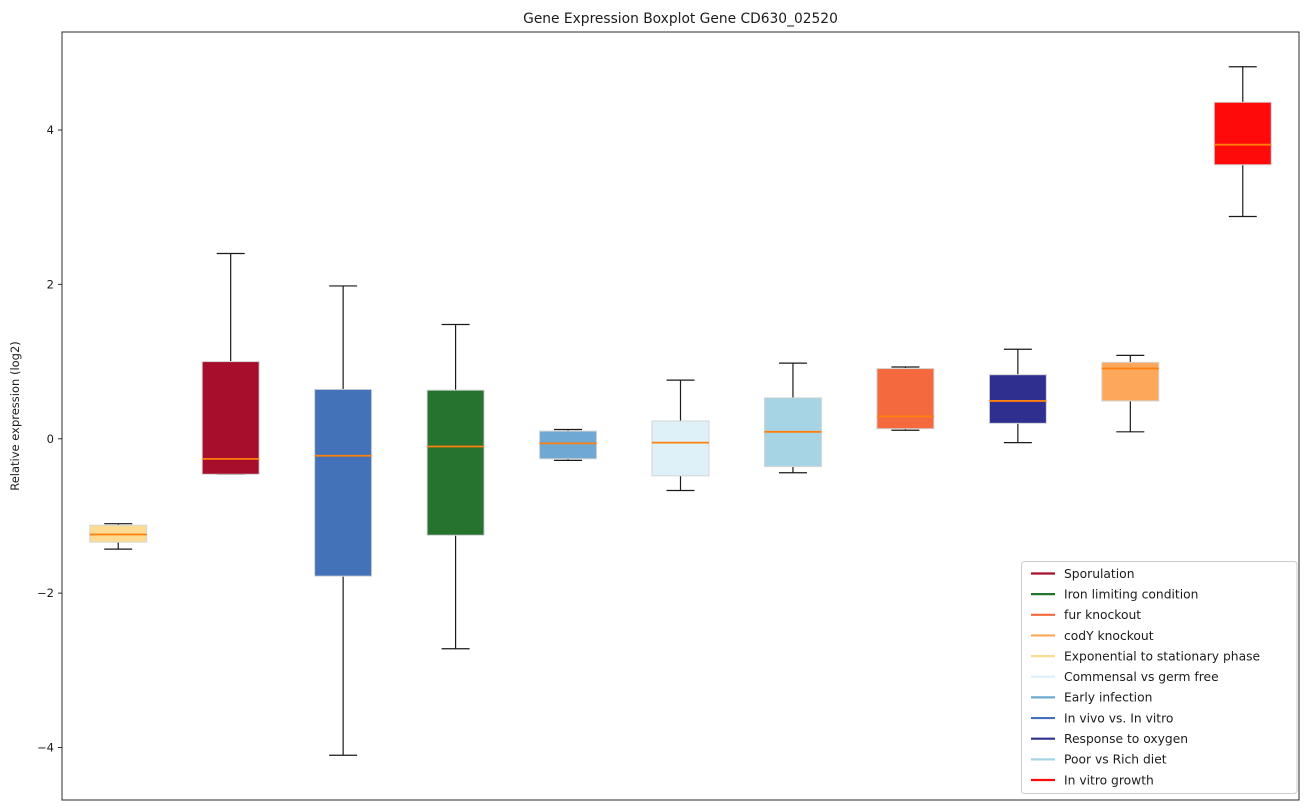 This screenshot has width=1309, height=812. I want to click on y-tick-label: 2, so click(50, 284).